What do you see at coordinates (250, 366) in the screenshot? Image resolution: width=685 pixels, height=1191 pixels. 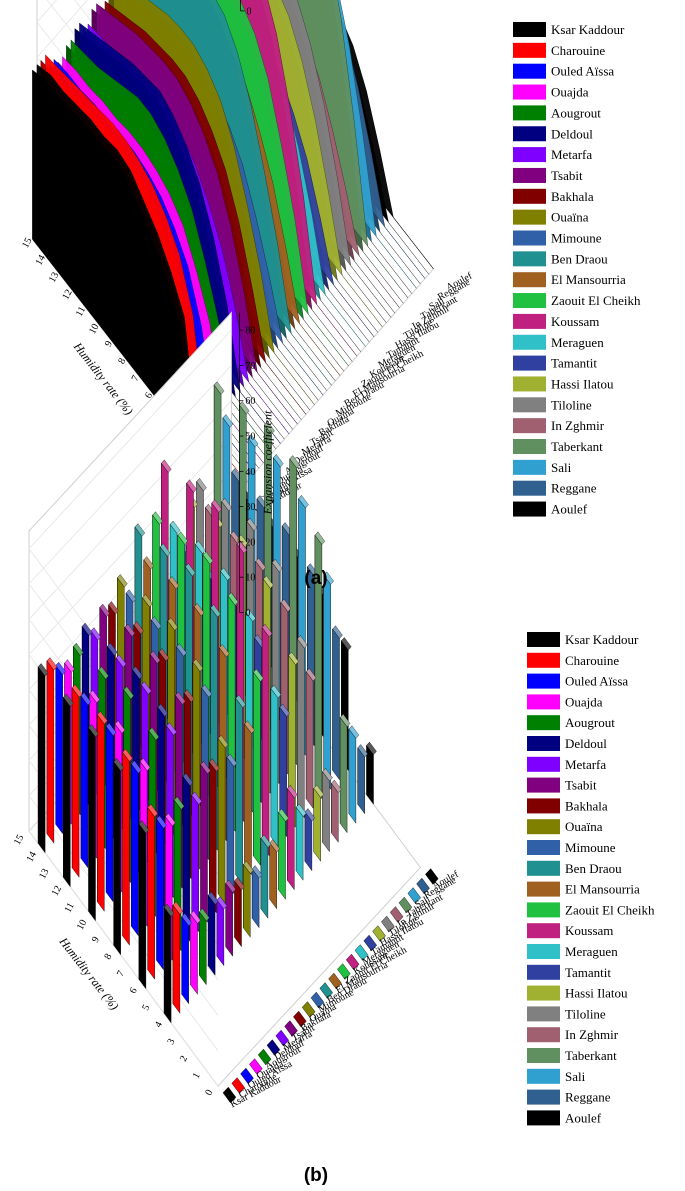 I see `z-tick-label: 70` at bounding box center [250, 366].